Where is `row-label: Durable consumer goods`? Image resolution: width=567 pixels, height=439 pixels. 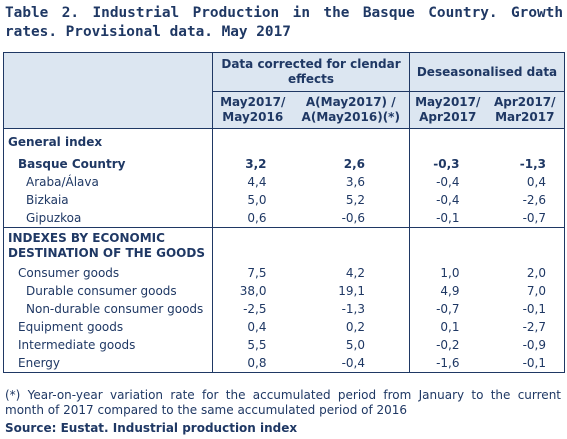
row-label: Durable consumer goods is located at coordinates (108, 291).